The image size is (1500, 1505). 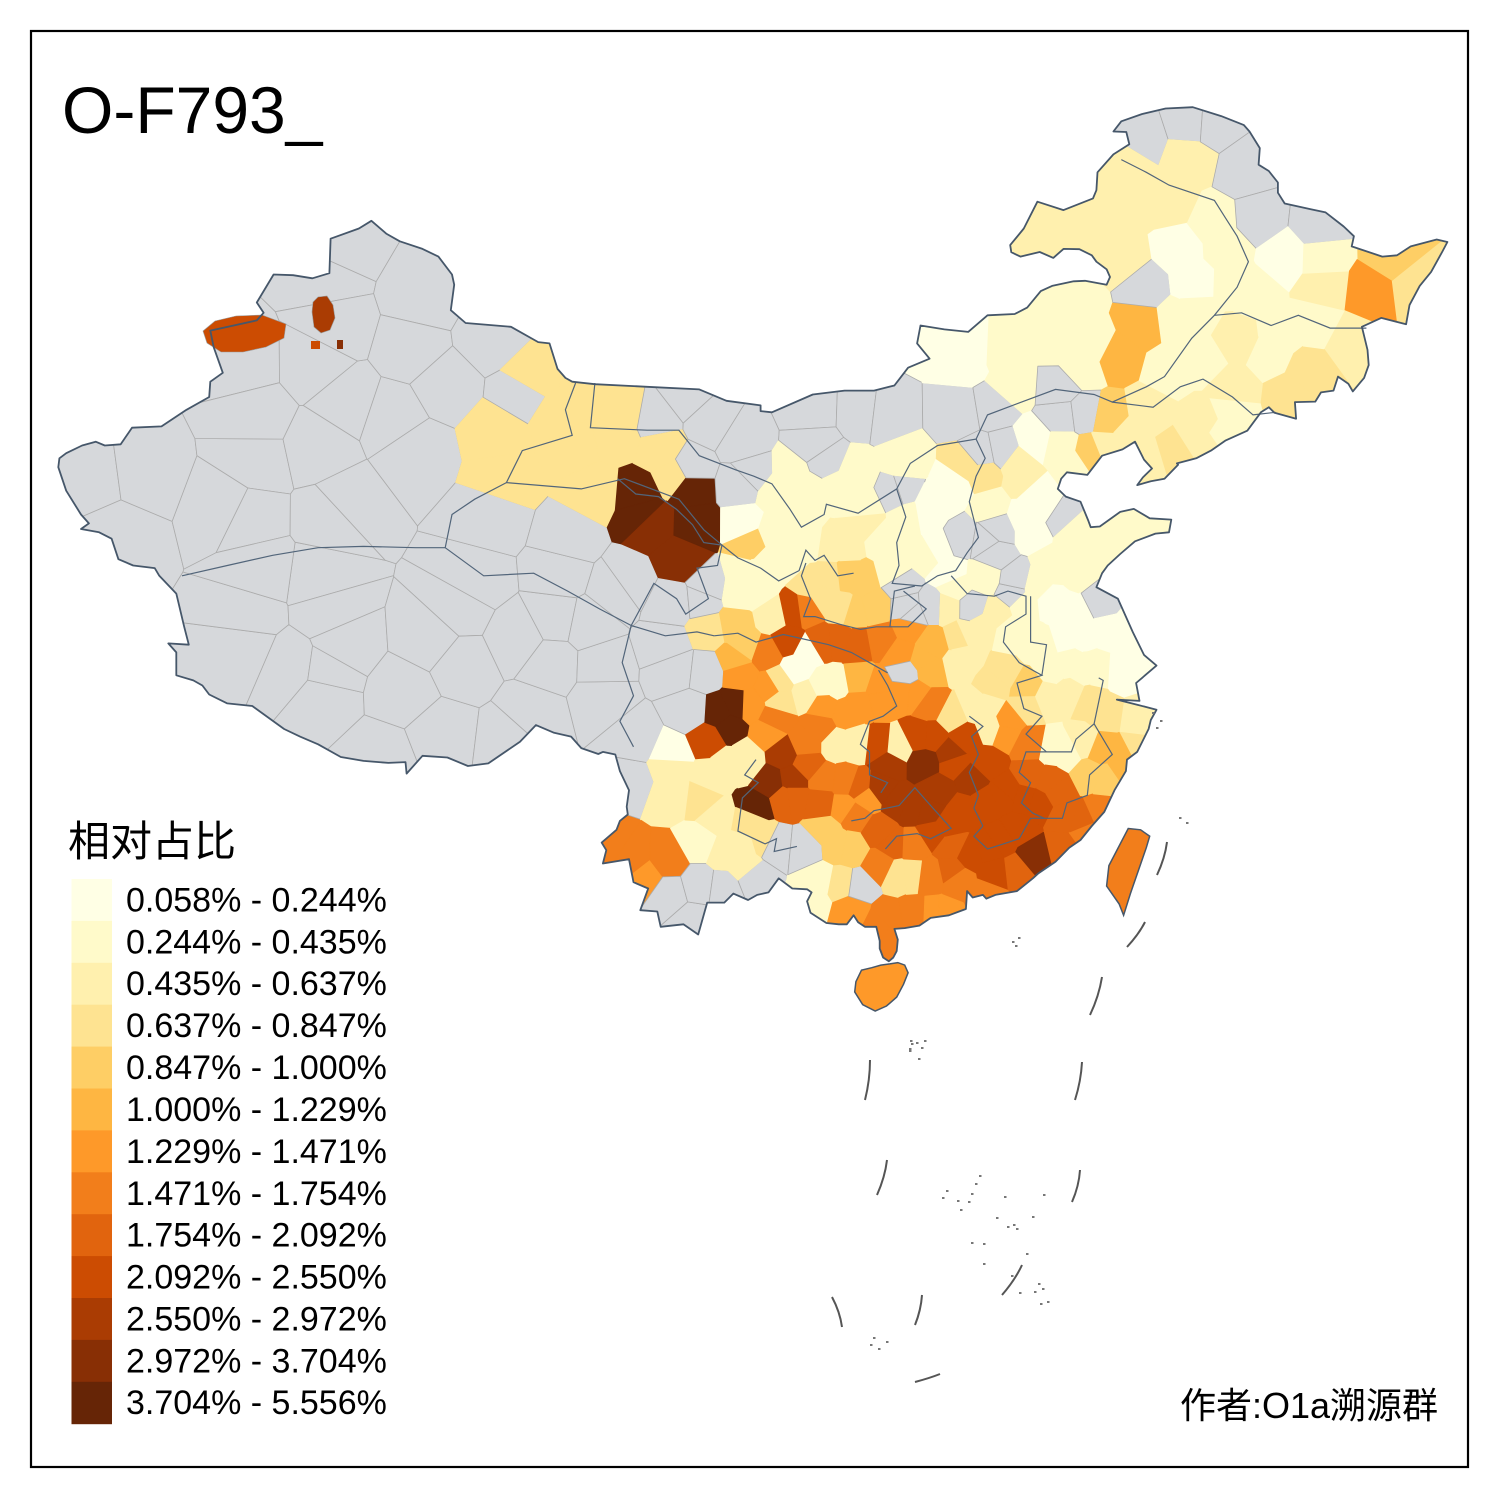 What do you see at coordinates (152, 841) in the screenshot?
I see `svg-text: 相对占比` at bounding box center [152, 841].